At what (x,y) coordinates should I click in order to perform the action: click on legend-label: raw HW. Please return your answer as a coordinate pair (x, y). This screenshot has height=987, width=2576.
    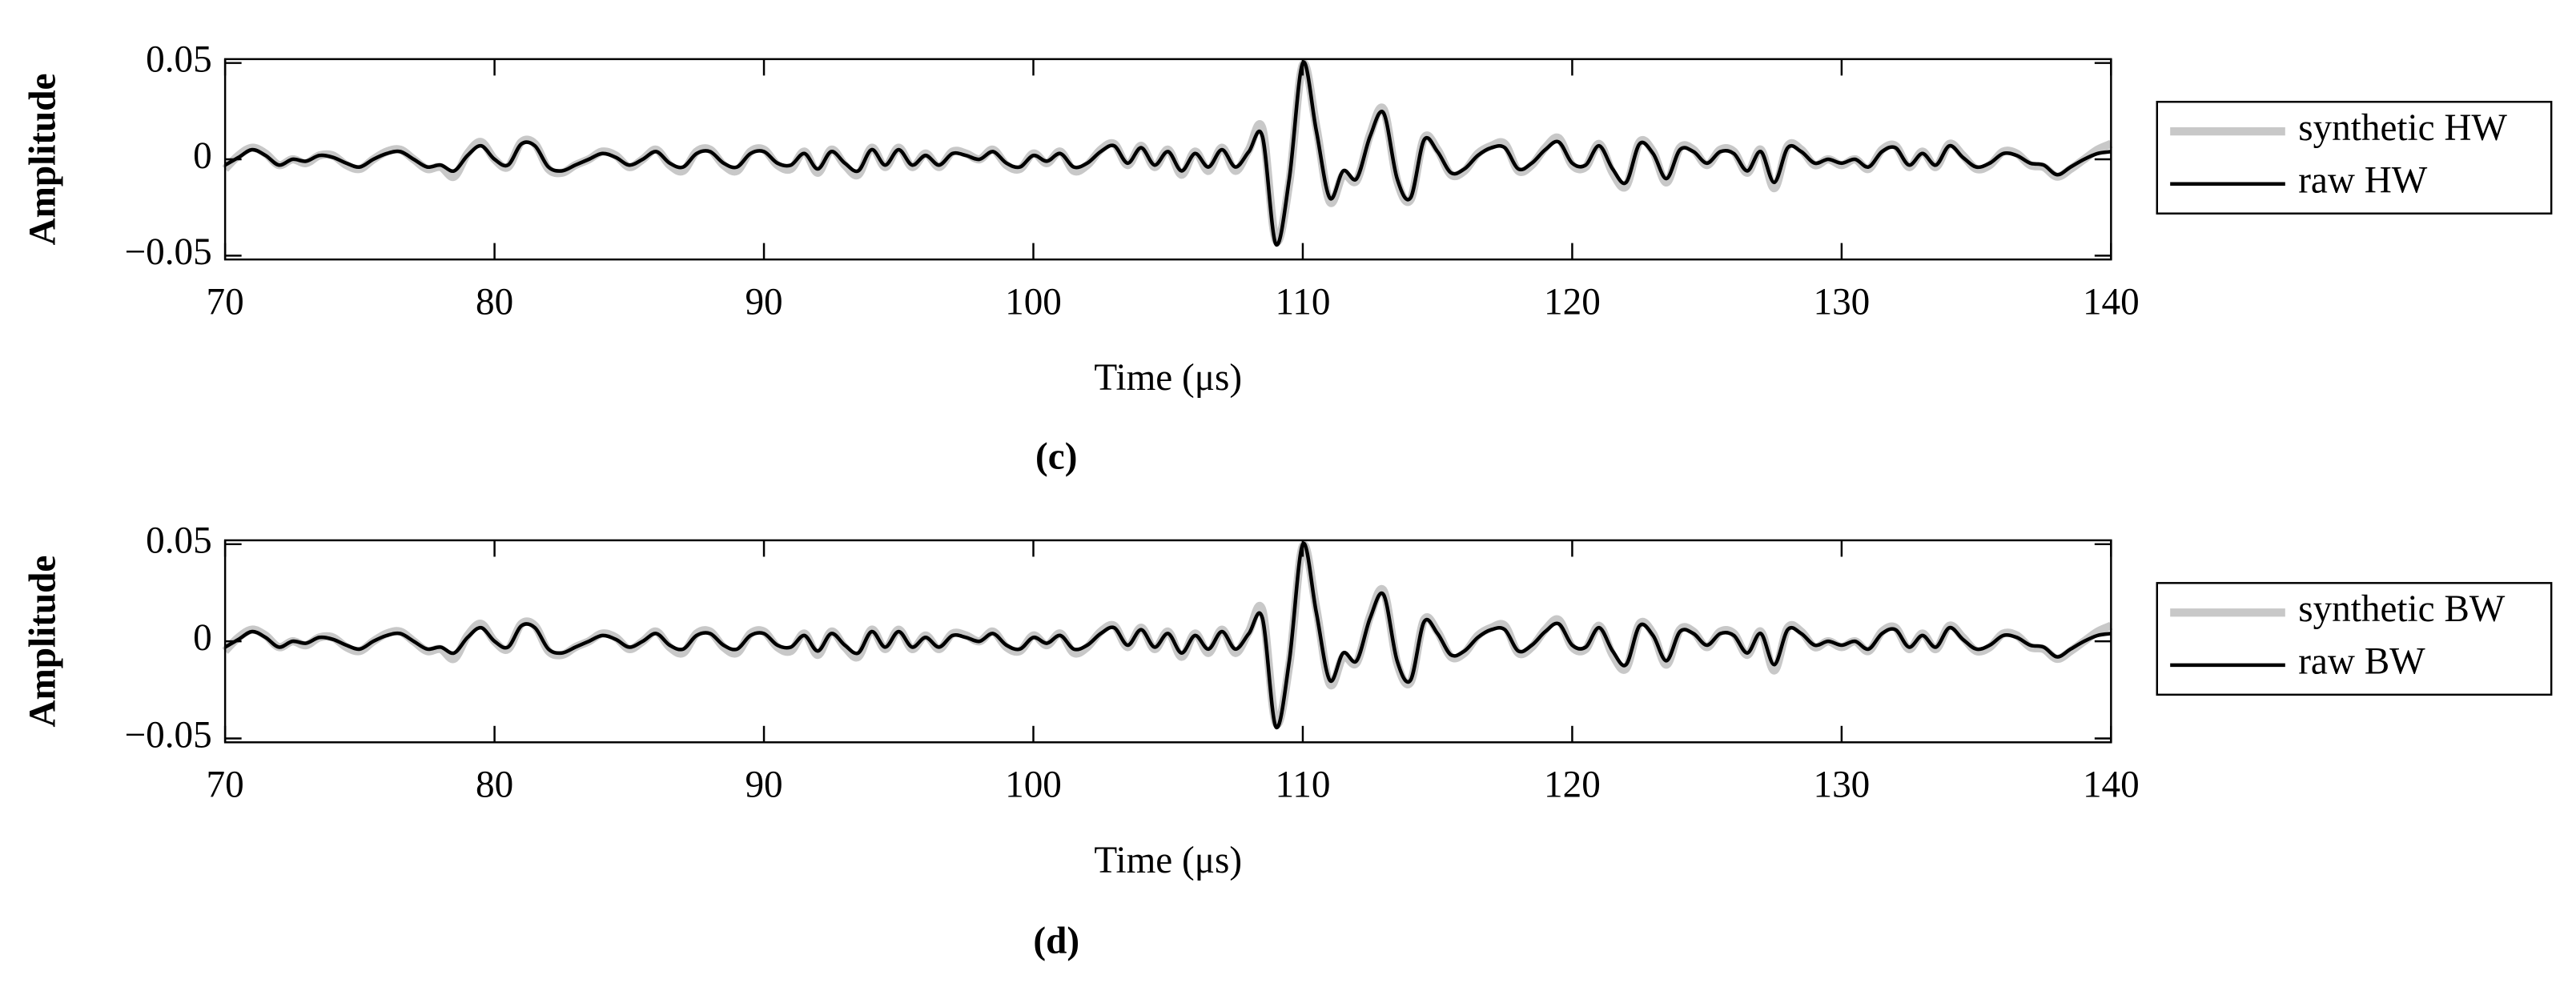
    Looking at the image, I should click on (2363, 181).